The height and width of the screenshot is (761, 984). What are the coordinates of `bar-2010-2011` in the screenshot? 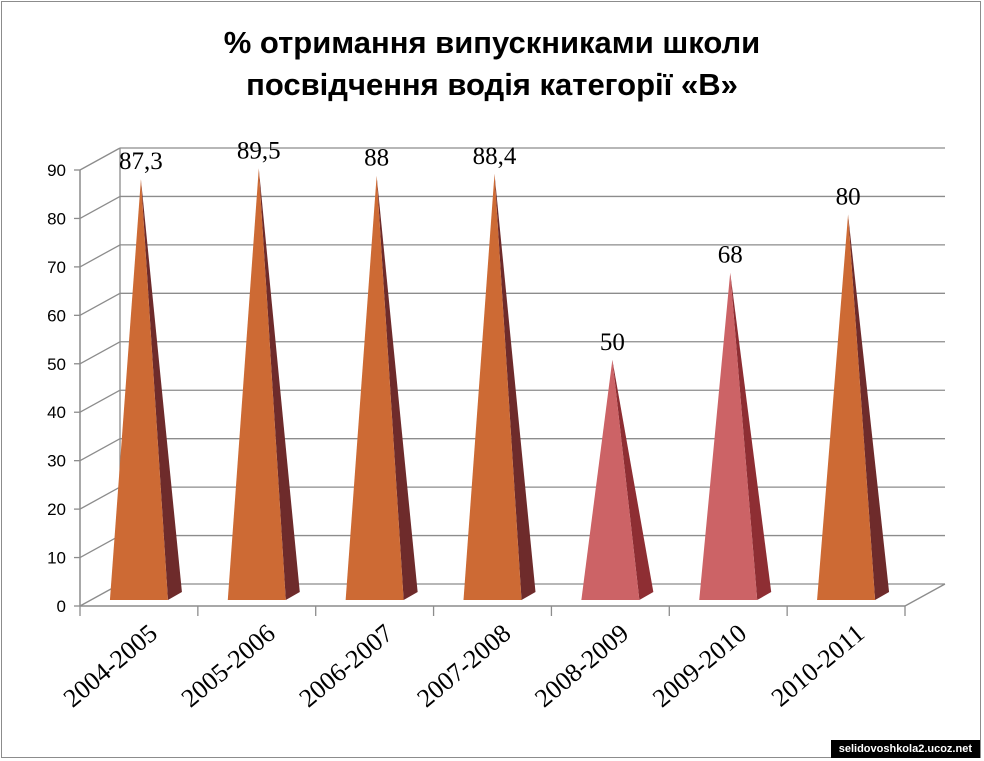 It's located at (846, 407).